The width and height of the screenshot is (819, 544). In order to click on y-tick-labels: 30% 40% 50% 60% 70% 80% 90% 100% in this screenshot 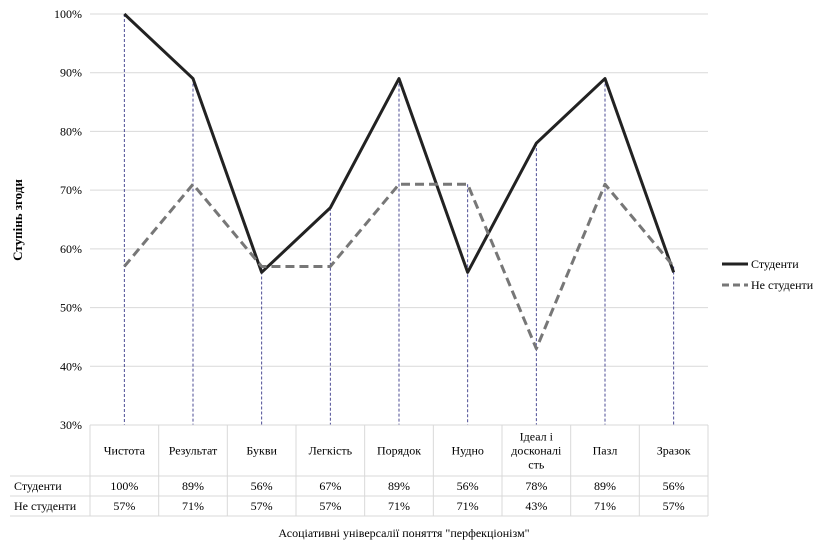, I will do `click(68, 219)`.